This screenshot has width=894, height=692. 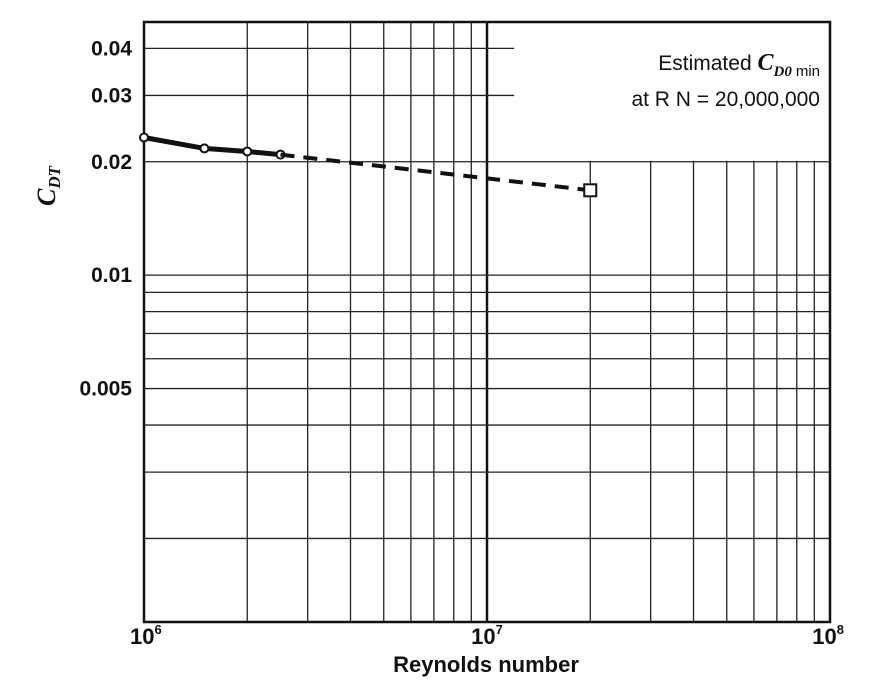 I want to click on annotation-box, so click(x=671, y=92).